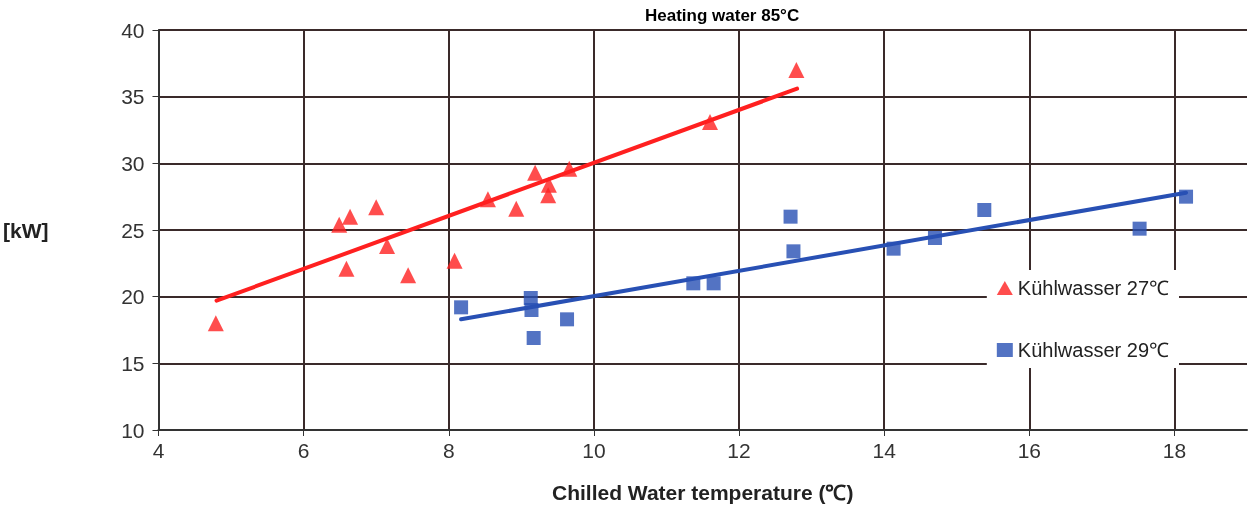  Describe the element at coordinates (722, 15) in the screenshot. I see `chart-title: Heating water 85°C` at that location.